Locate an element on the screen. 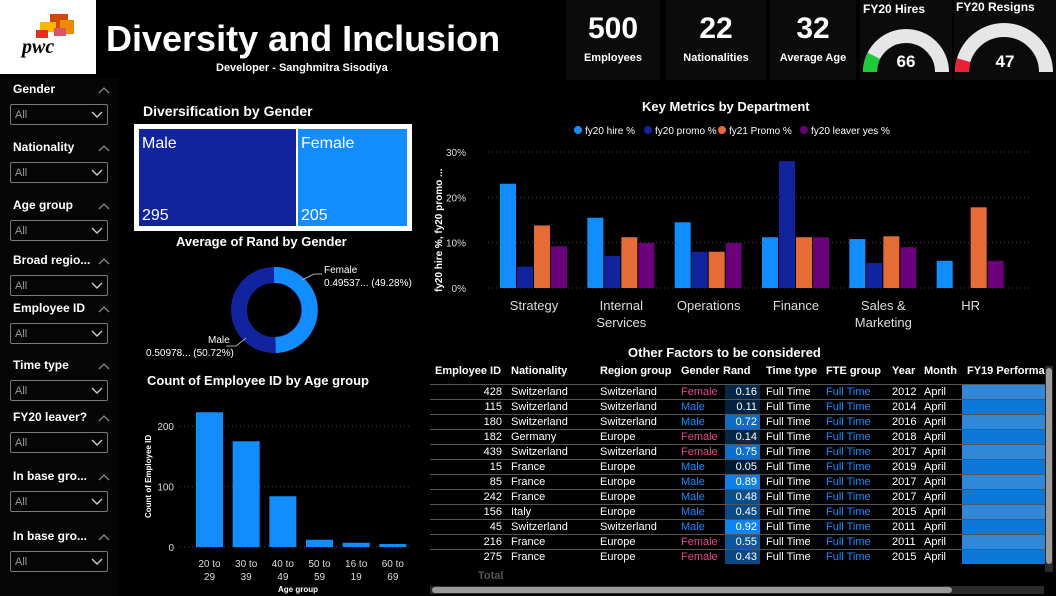 This screenshot has height=596, width=1056. treemap-female-tile: Female 205 is located at coordinates (352, 177).